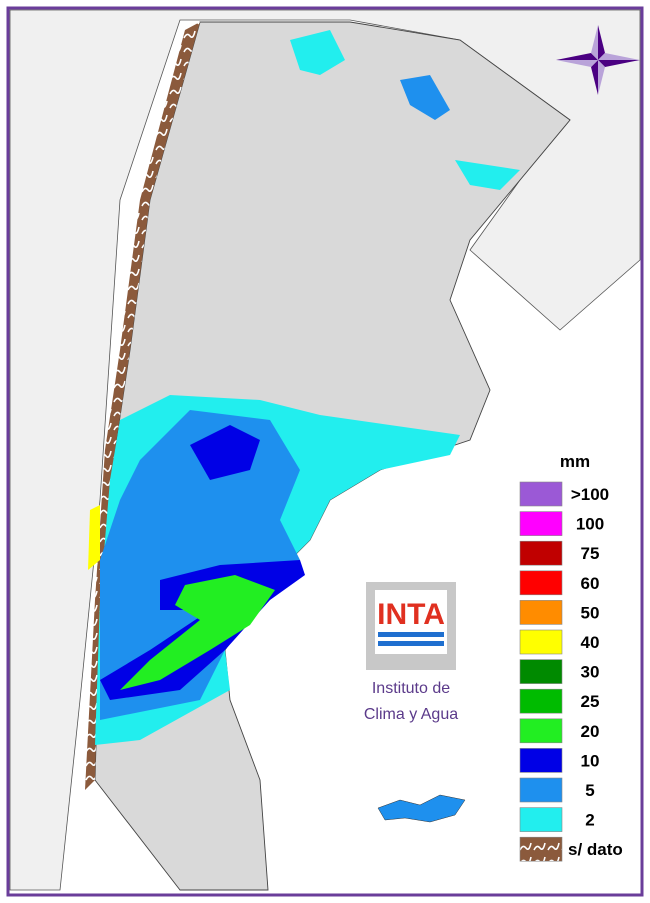 The height and width of the screenshot is (903, 650). Describe the element at coordinates (225, 452) in the screenshot. I see `rain-10mm-center` at that location.